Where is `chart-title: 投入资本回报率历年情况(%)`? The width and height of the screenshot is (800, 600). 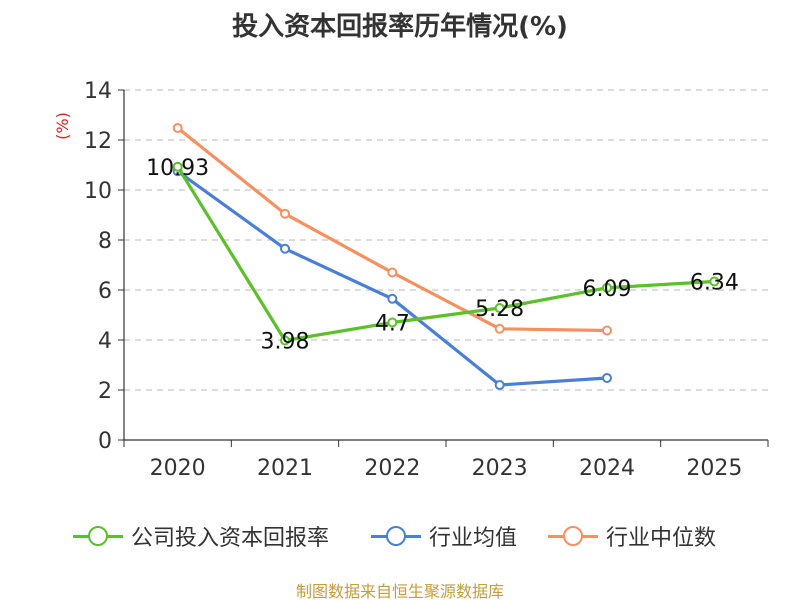 chart-title: 投入资本回报率历年情况(%) is located at coordinates (400, 27).